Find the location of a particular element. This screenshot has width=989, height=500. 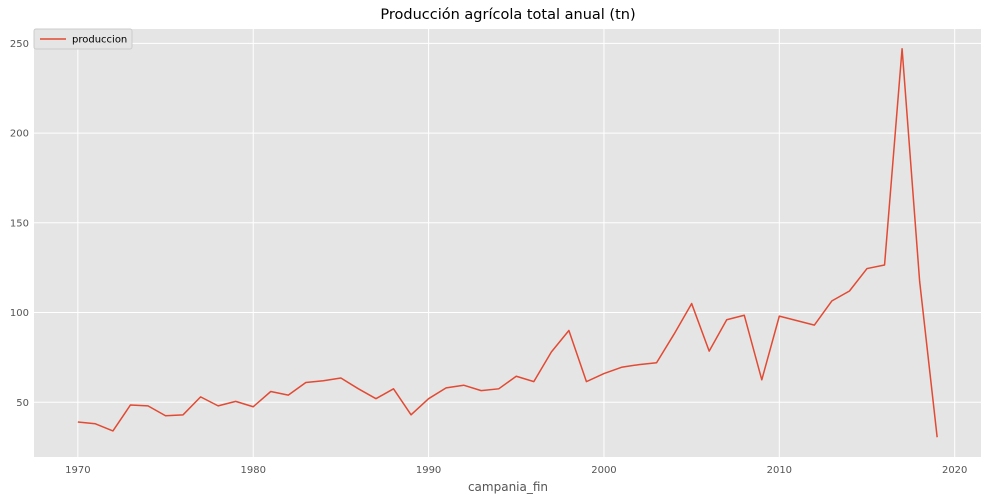

legend-frame is located at coordinates (83, 39).